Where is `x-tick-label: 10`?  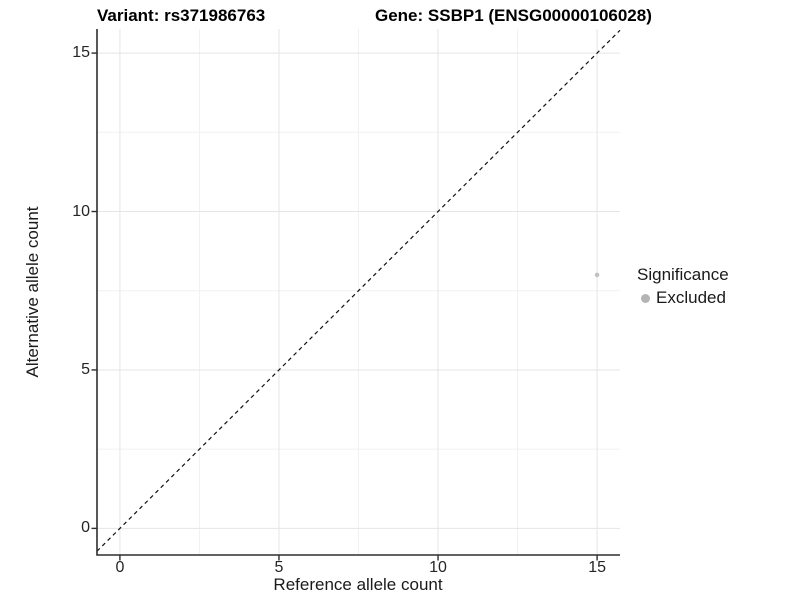
x-tick-label: 10 is located at coordinates (438, 567).